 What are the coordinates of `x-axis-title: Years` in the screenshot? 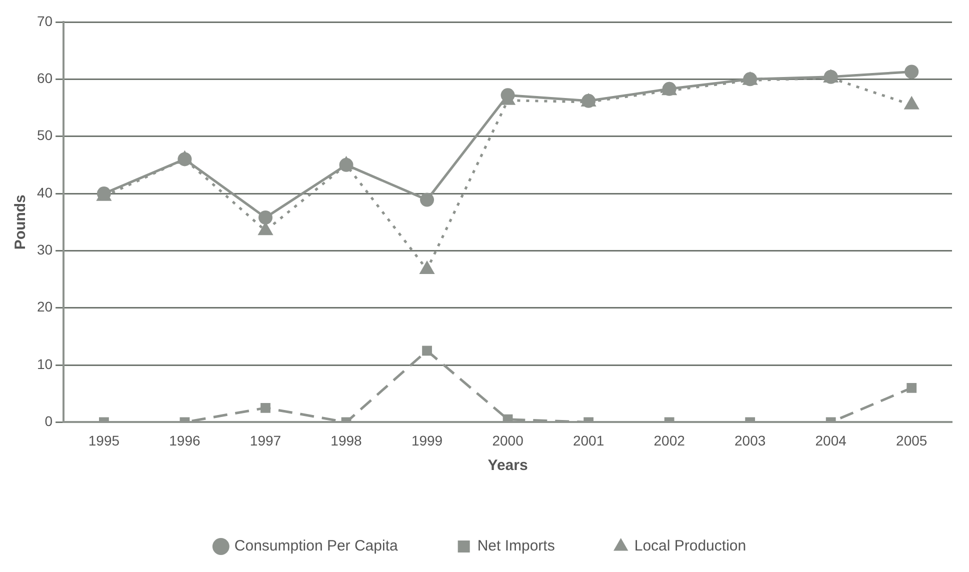 It's located at (508, 465).